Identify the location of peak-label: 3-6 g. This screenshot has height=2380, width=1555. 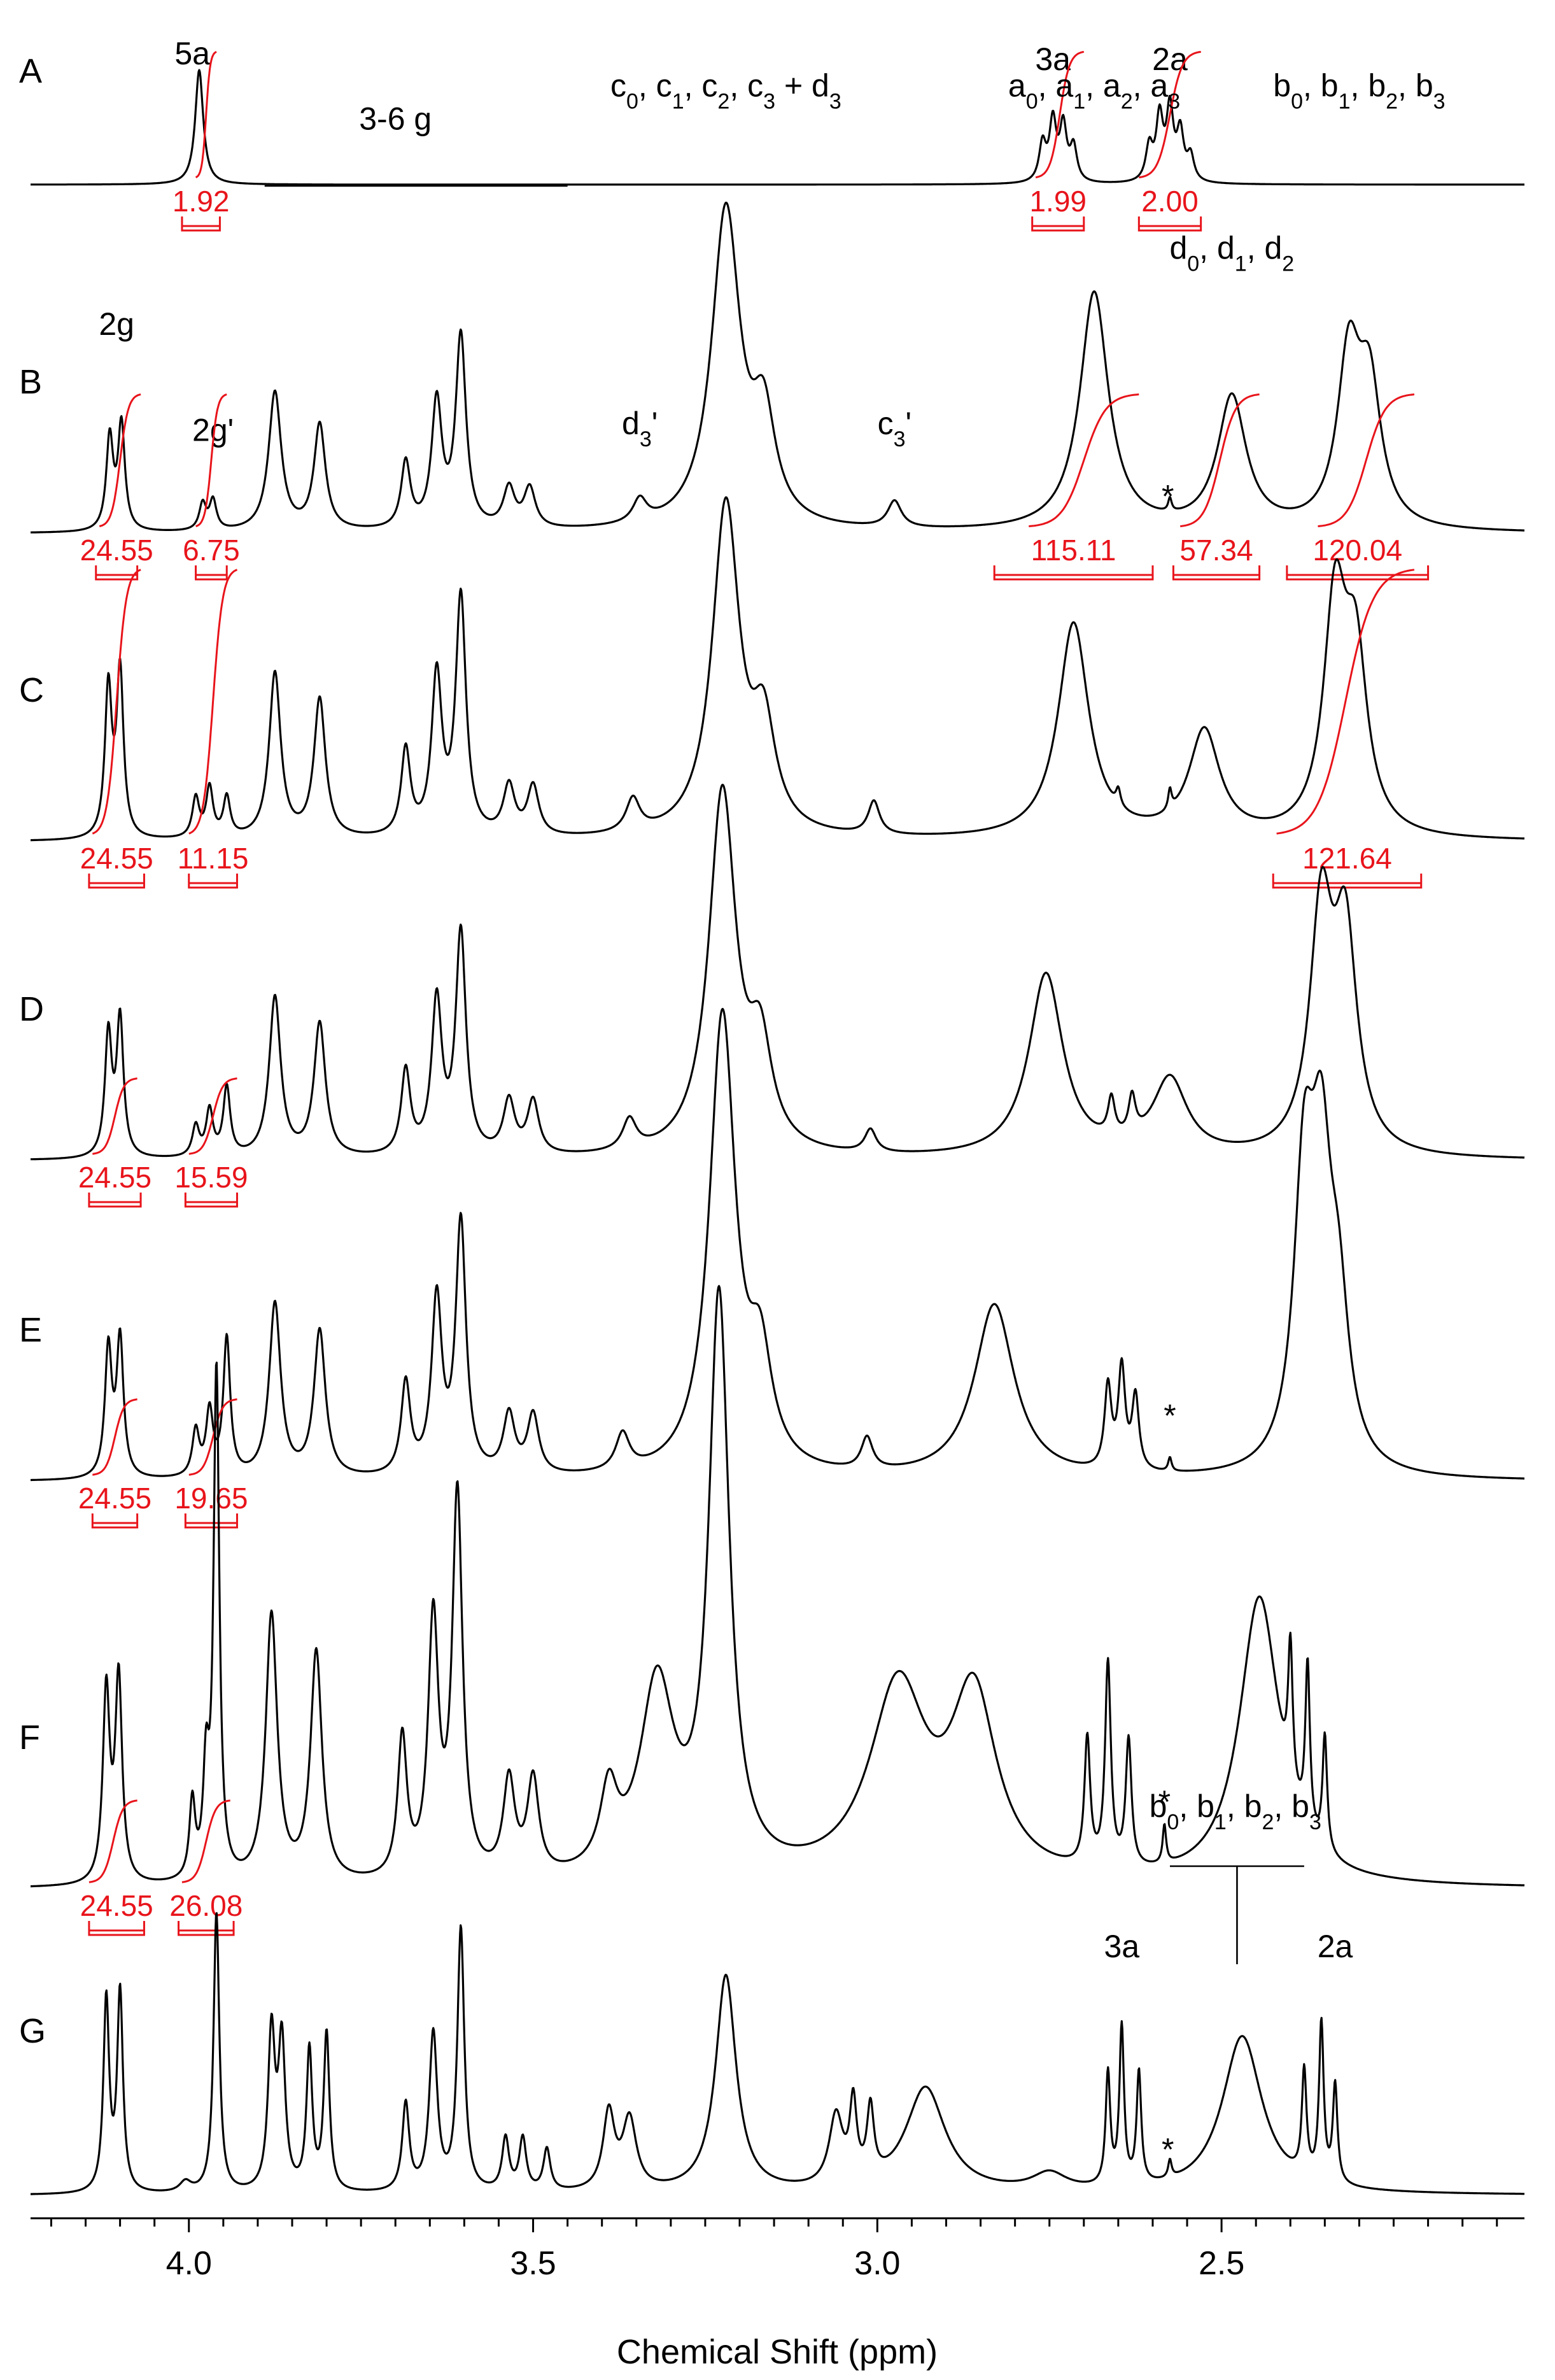
(395, 119).